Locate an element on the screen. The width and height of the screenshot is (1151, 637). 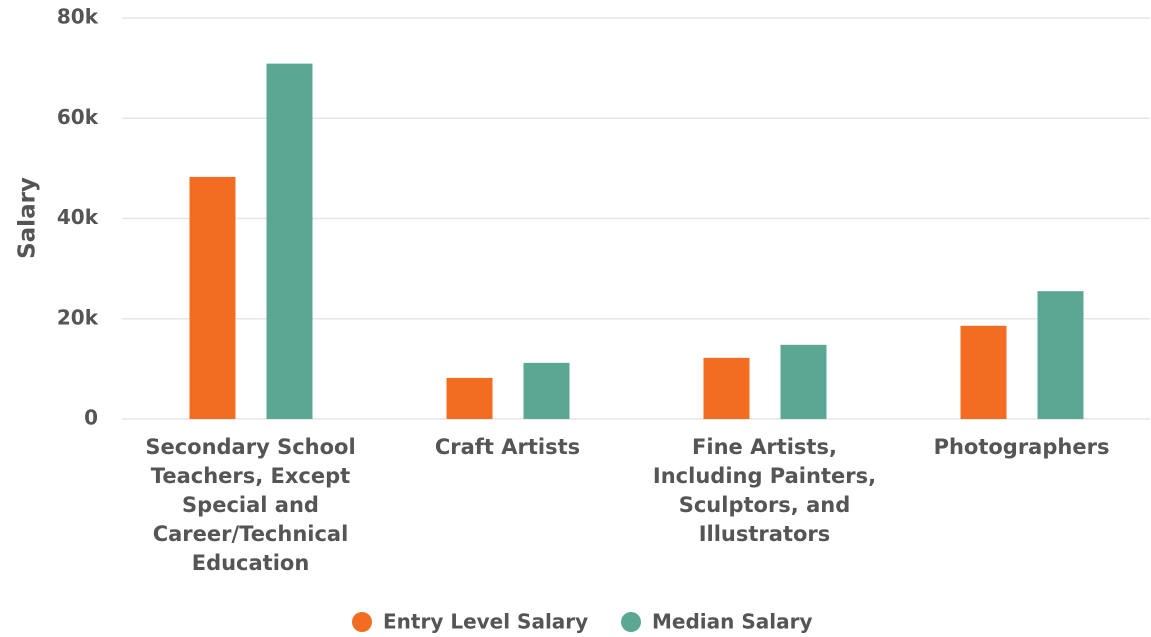
x-tick-label: Photographers is located at coordinates (1021, 447).